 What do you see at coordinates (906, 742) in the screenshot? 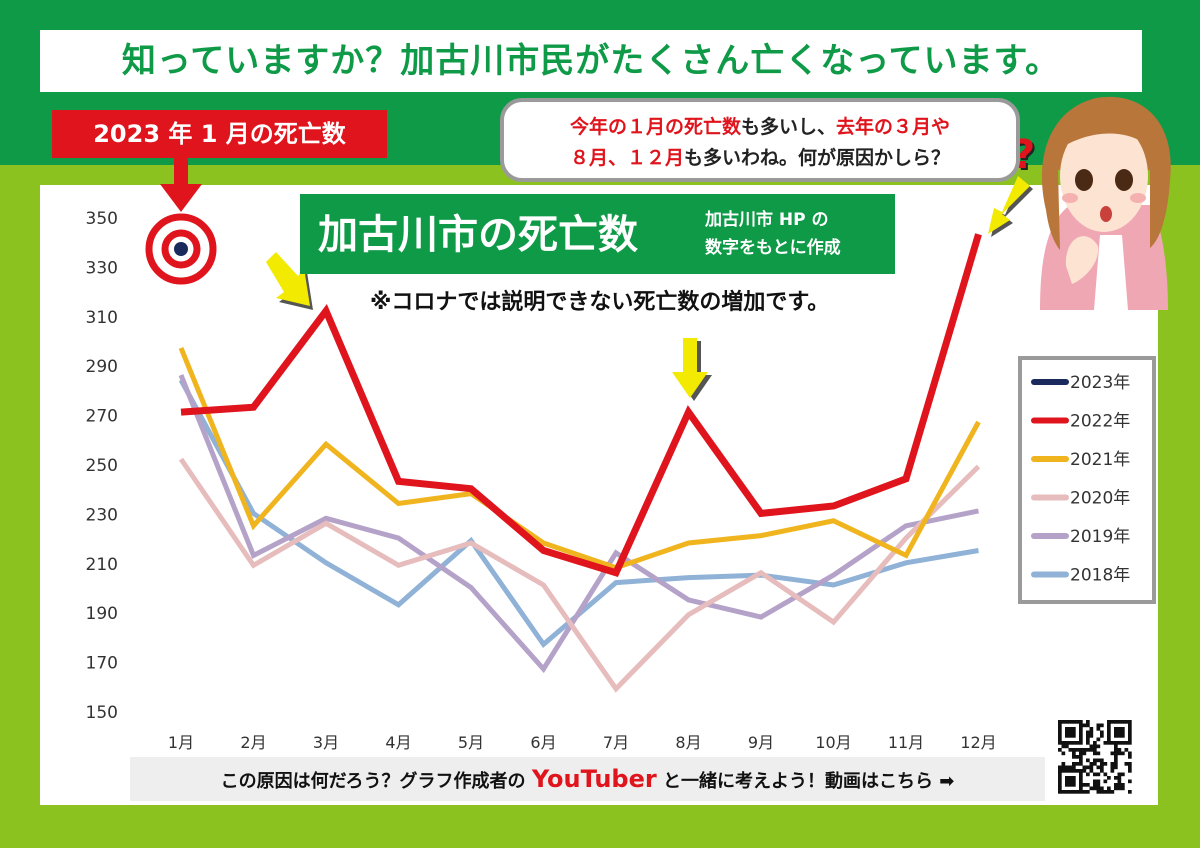
I see `x-tick-label: 11月` at bounding box center [906, 742].